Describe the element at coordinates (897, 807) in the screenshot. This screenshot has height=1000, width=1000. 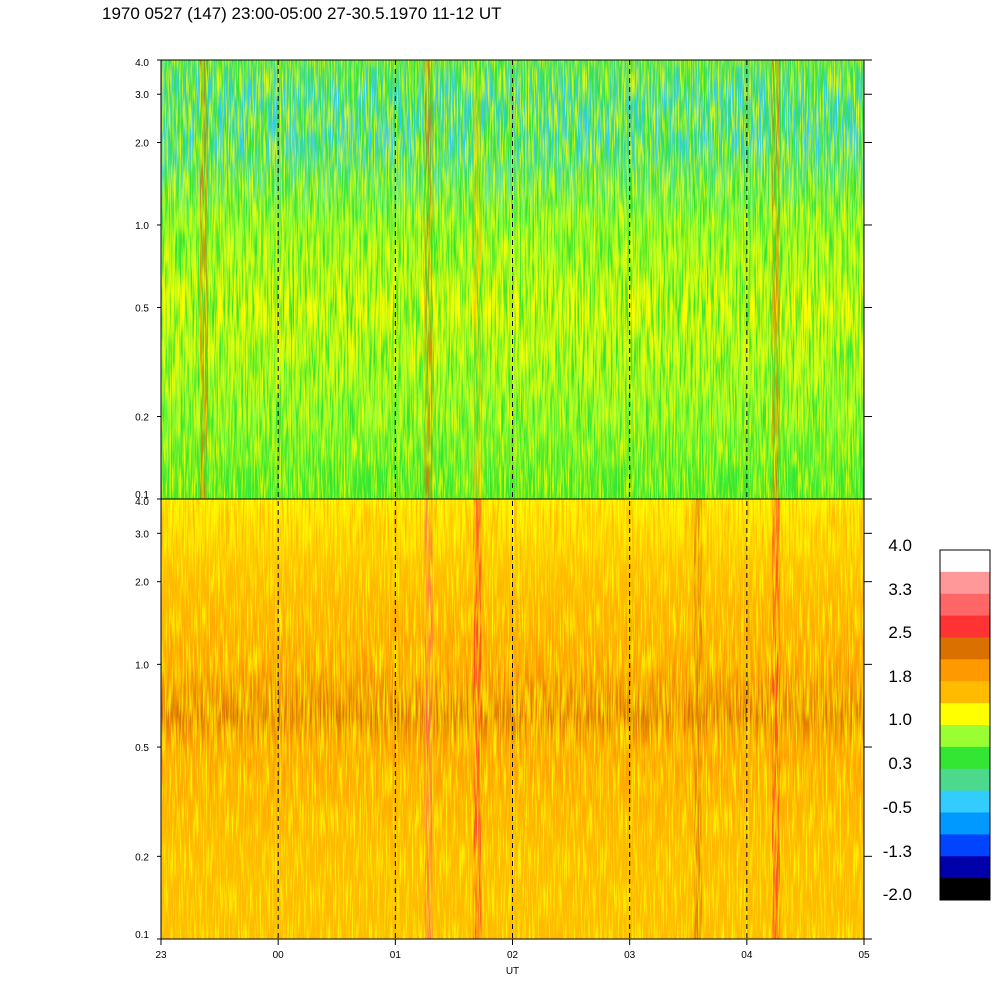
I see `colorbar-label: -0.5` at that location.